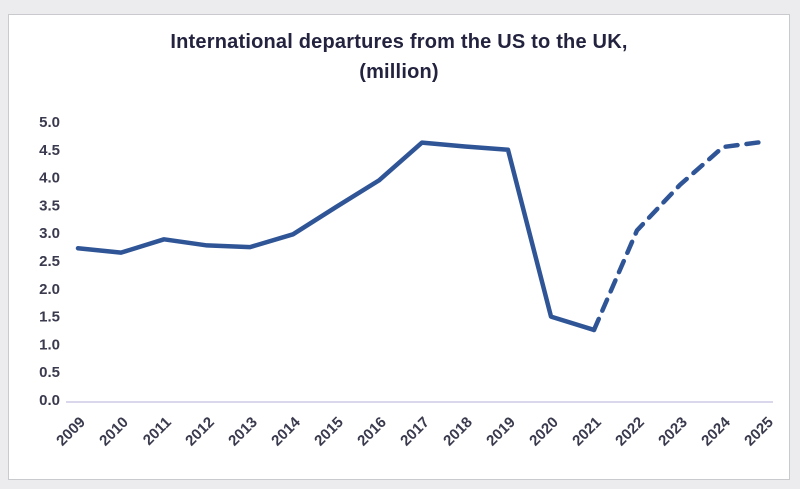 The width and height of the screenshot is (800, 489). What do you see at coordinates (372, 432) in the screenshot?
I see `x-axis-tick-label: 2016` at bounding box center [372, 432].